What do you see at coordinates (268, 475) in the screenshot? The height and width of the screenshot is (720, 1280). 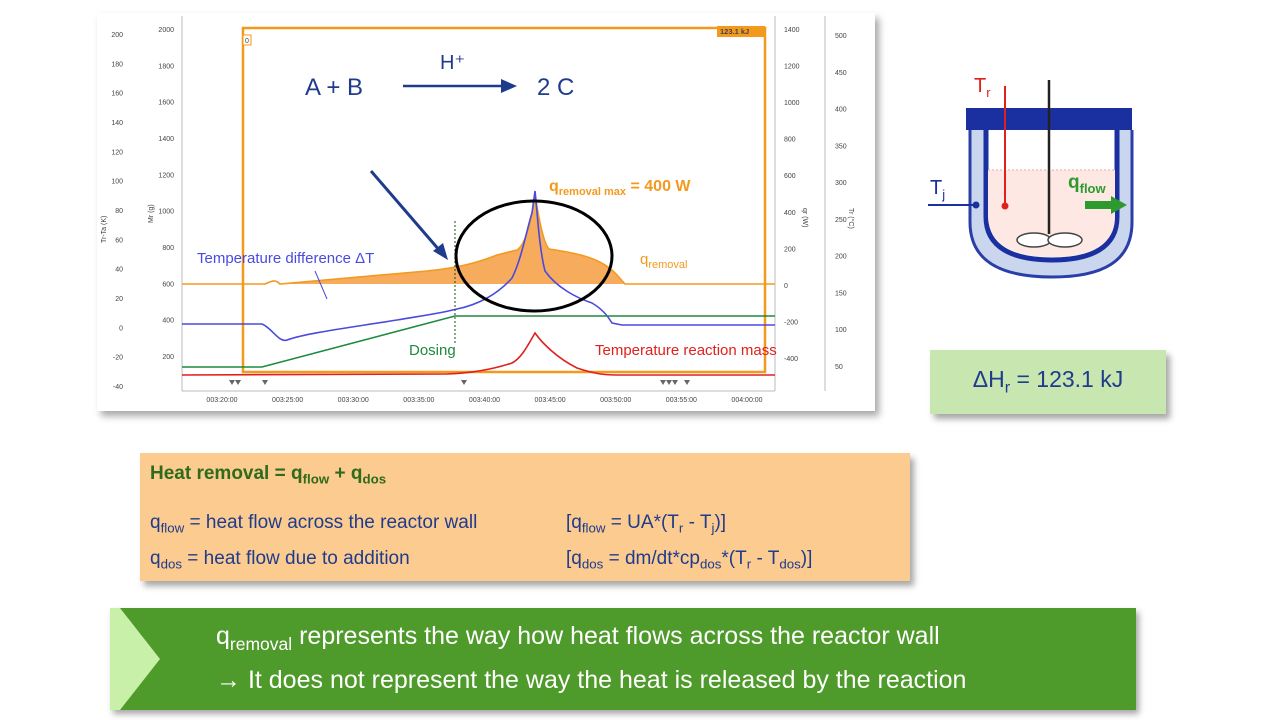 I see `heat-removal-title: Heat removal = qflow + qdos` at bounding box center [268, 475].